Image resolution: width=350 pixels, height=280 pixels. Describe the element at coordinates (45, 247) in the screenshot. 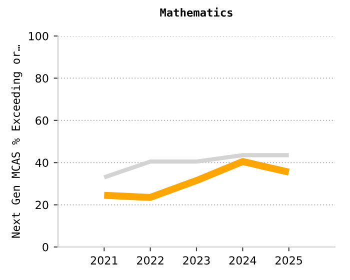

I see `y-tick-label: 0` at that location.